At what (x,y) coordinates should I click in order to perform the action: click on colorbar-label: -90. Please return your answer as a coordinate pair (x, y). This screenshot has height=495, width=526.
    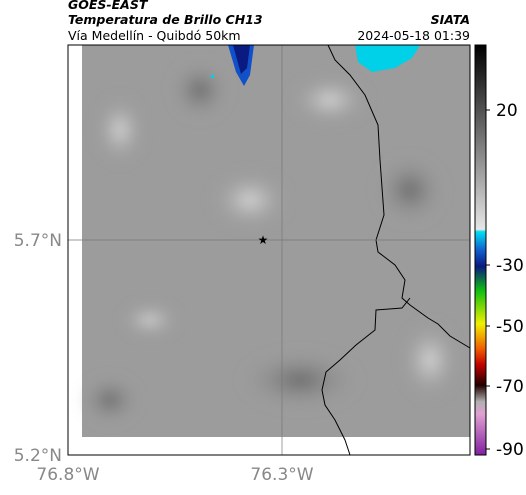
    Looking at the image, I should click on (510, 450).